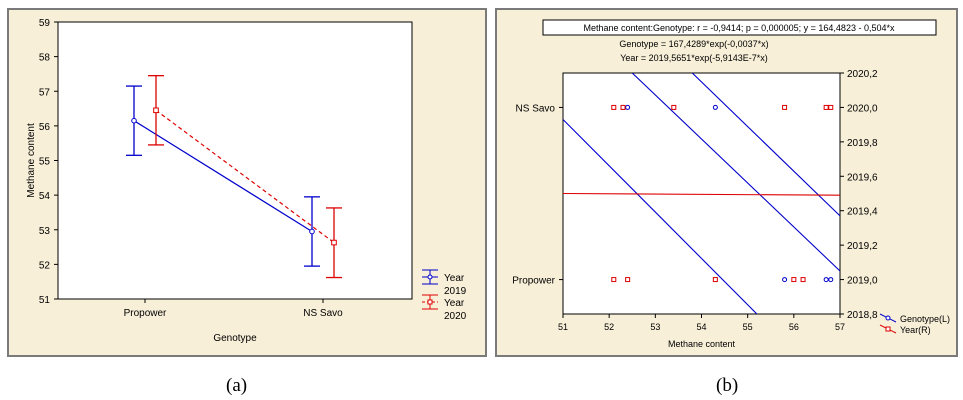  I want to click on panel-a-y-tick-label: 59, so click(45, 23).